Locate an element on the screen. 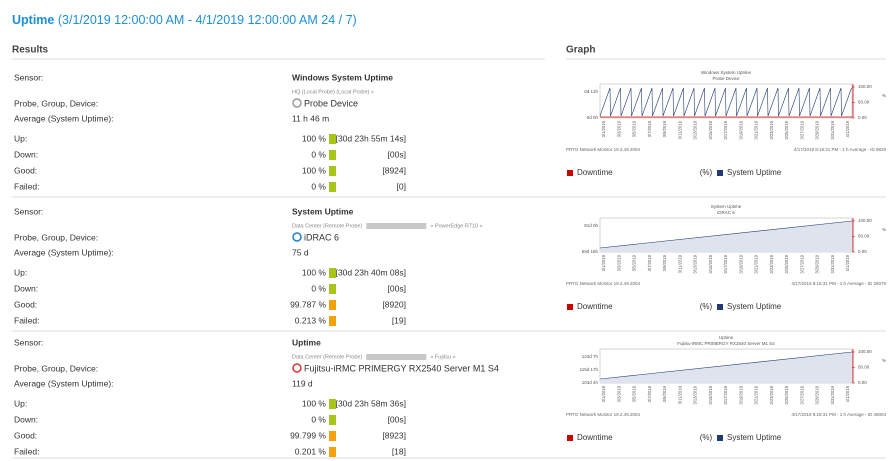 This screenshot has width=890, height=461. graph-header: Graph is located at coordinates (580, 50).